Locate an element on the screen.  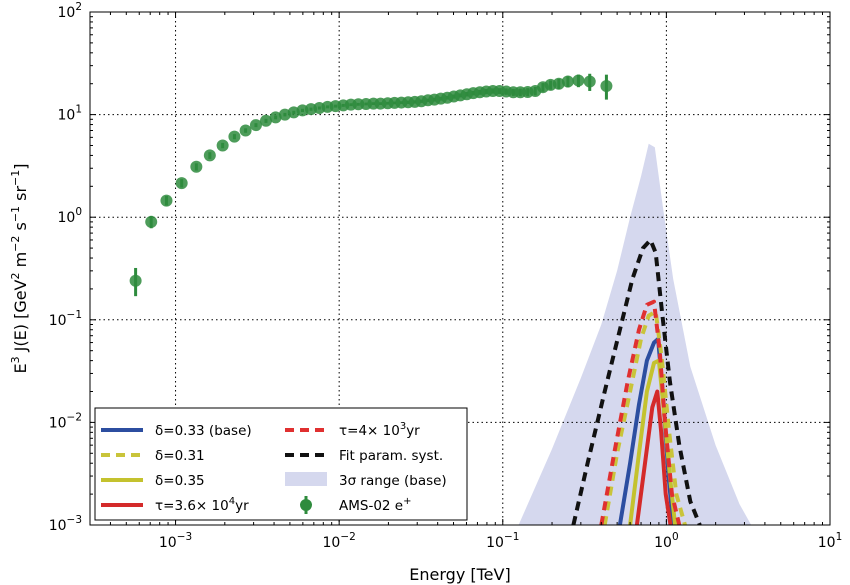
legend-label: δ=0.35 is located at coordinates (180, 481).